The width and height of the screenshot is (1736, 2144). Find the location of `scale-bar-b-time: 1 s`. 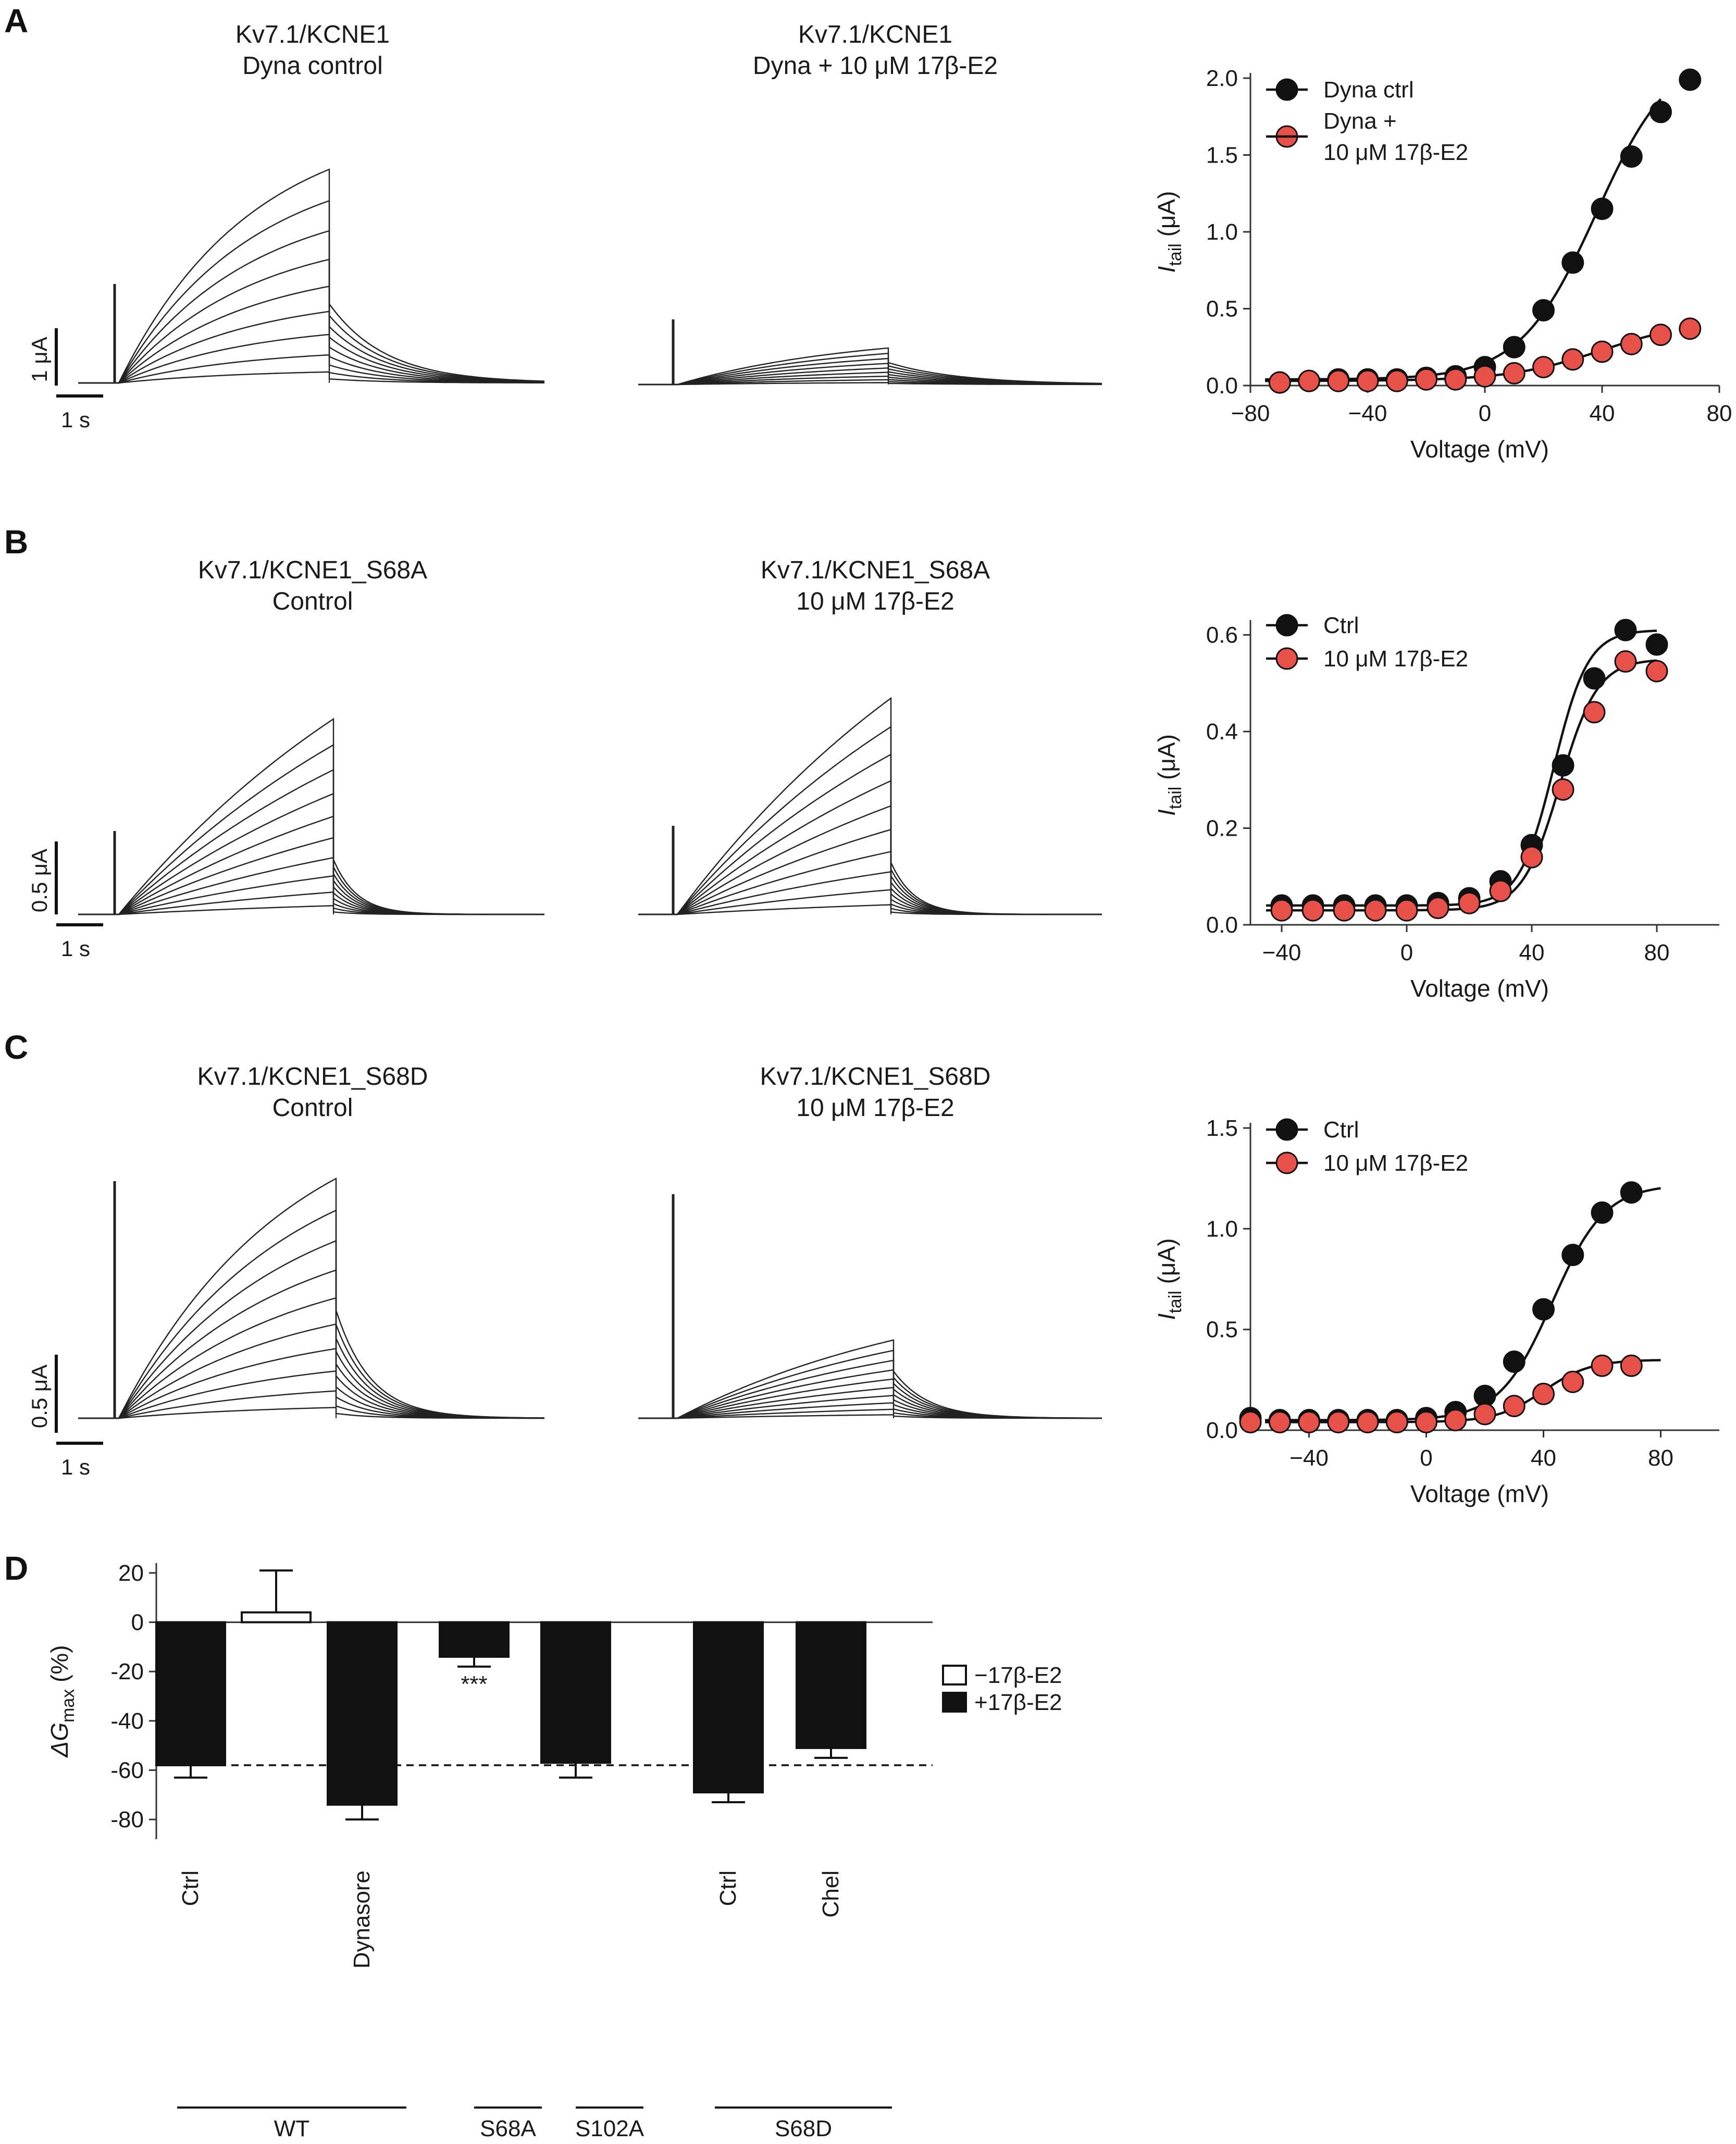

scale-bar-b-time: 1 s is located at coordinates (75, 948).